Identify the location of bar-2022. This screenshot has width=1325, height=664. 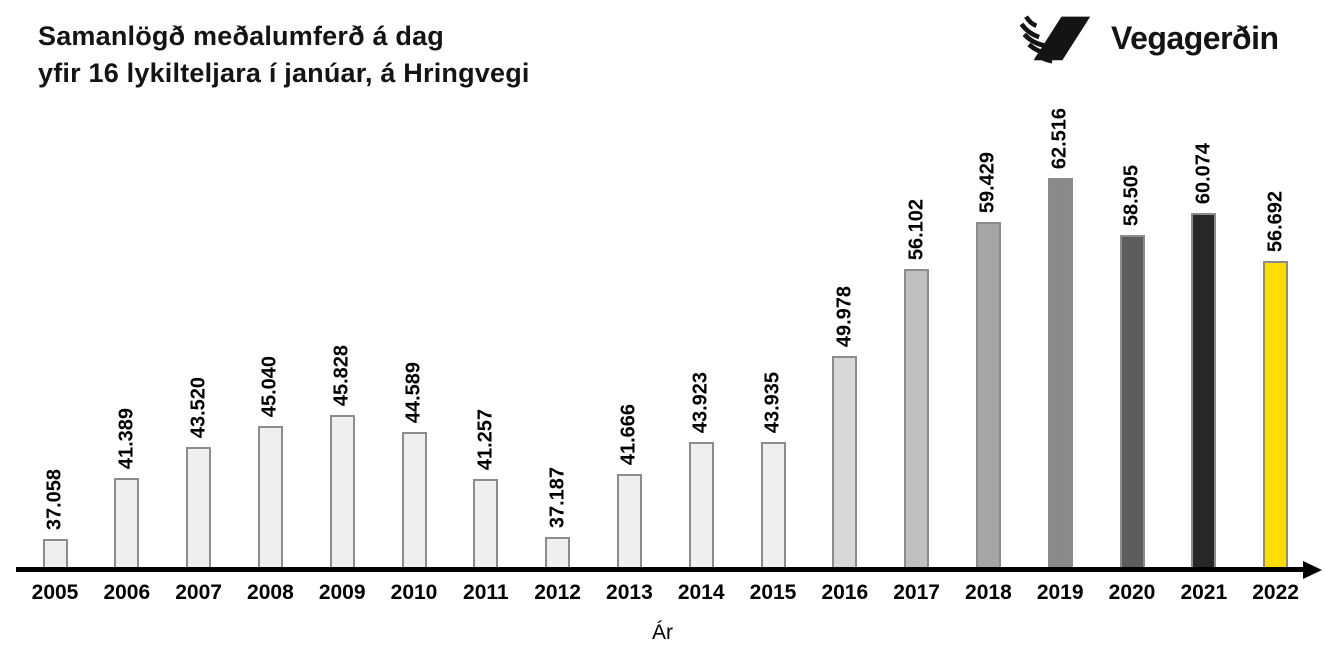
(1276, 415).